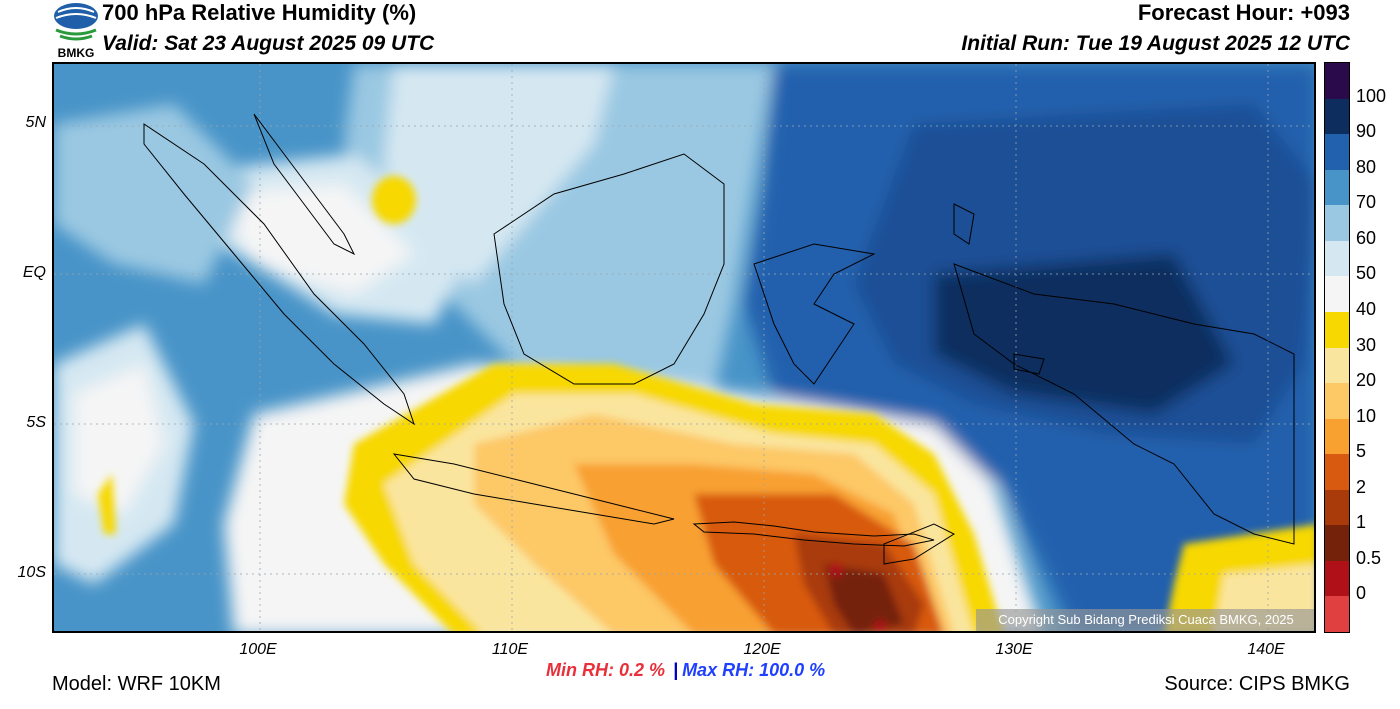 The height and width of the screenshot is (709, 1400). What do you see at coordinates (136, 684) in the screenshot?
I see `model-label: Model: WRF 10KM` at bounding box center [136, 684].